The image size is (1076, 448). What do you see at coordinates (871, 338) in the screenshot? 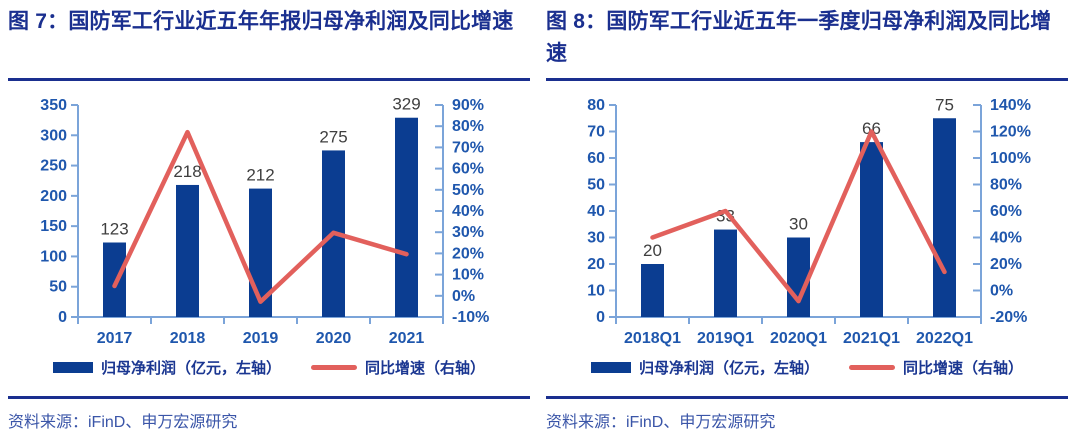
I see `x-axis-category-label: 2021Q1` at bounding box center [871, 338].